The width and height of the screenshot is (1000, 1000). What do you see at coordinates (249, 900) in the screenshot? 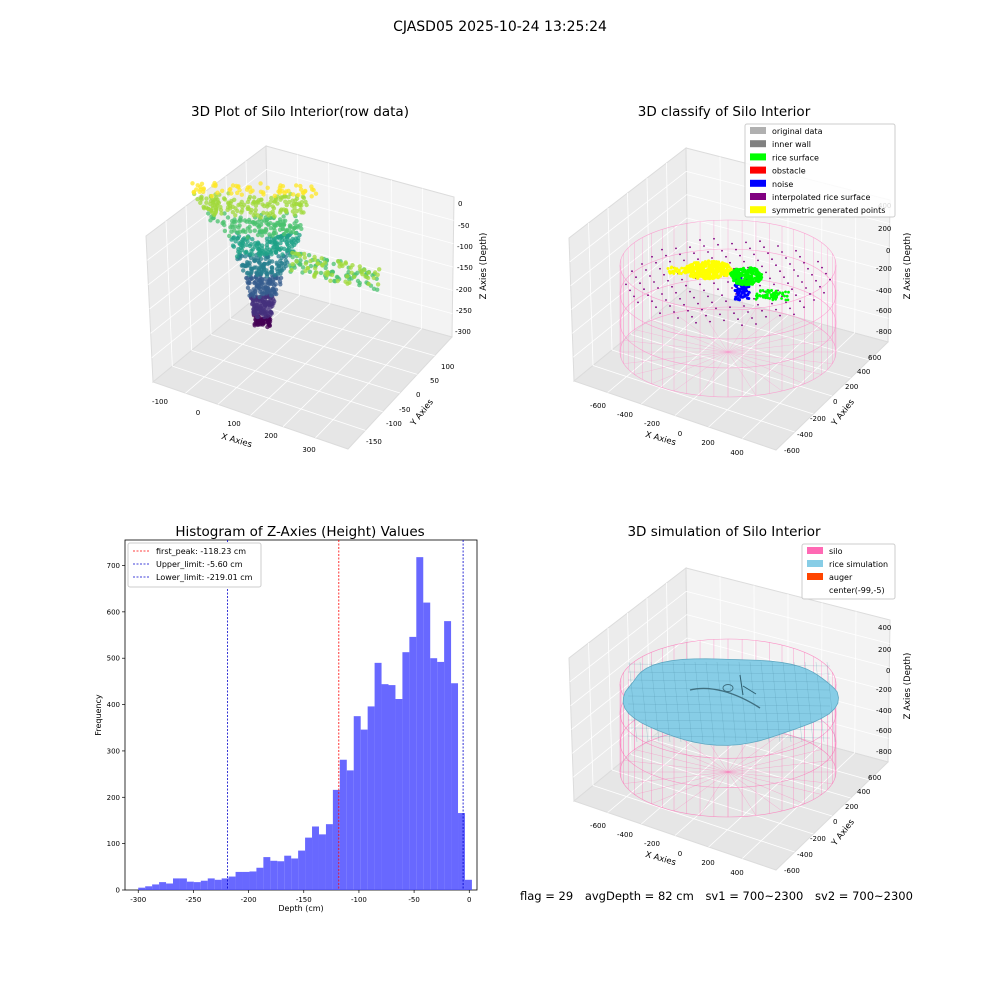
I see `x-tick-label: -200` at bounding box center [249, 900].